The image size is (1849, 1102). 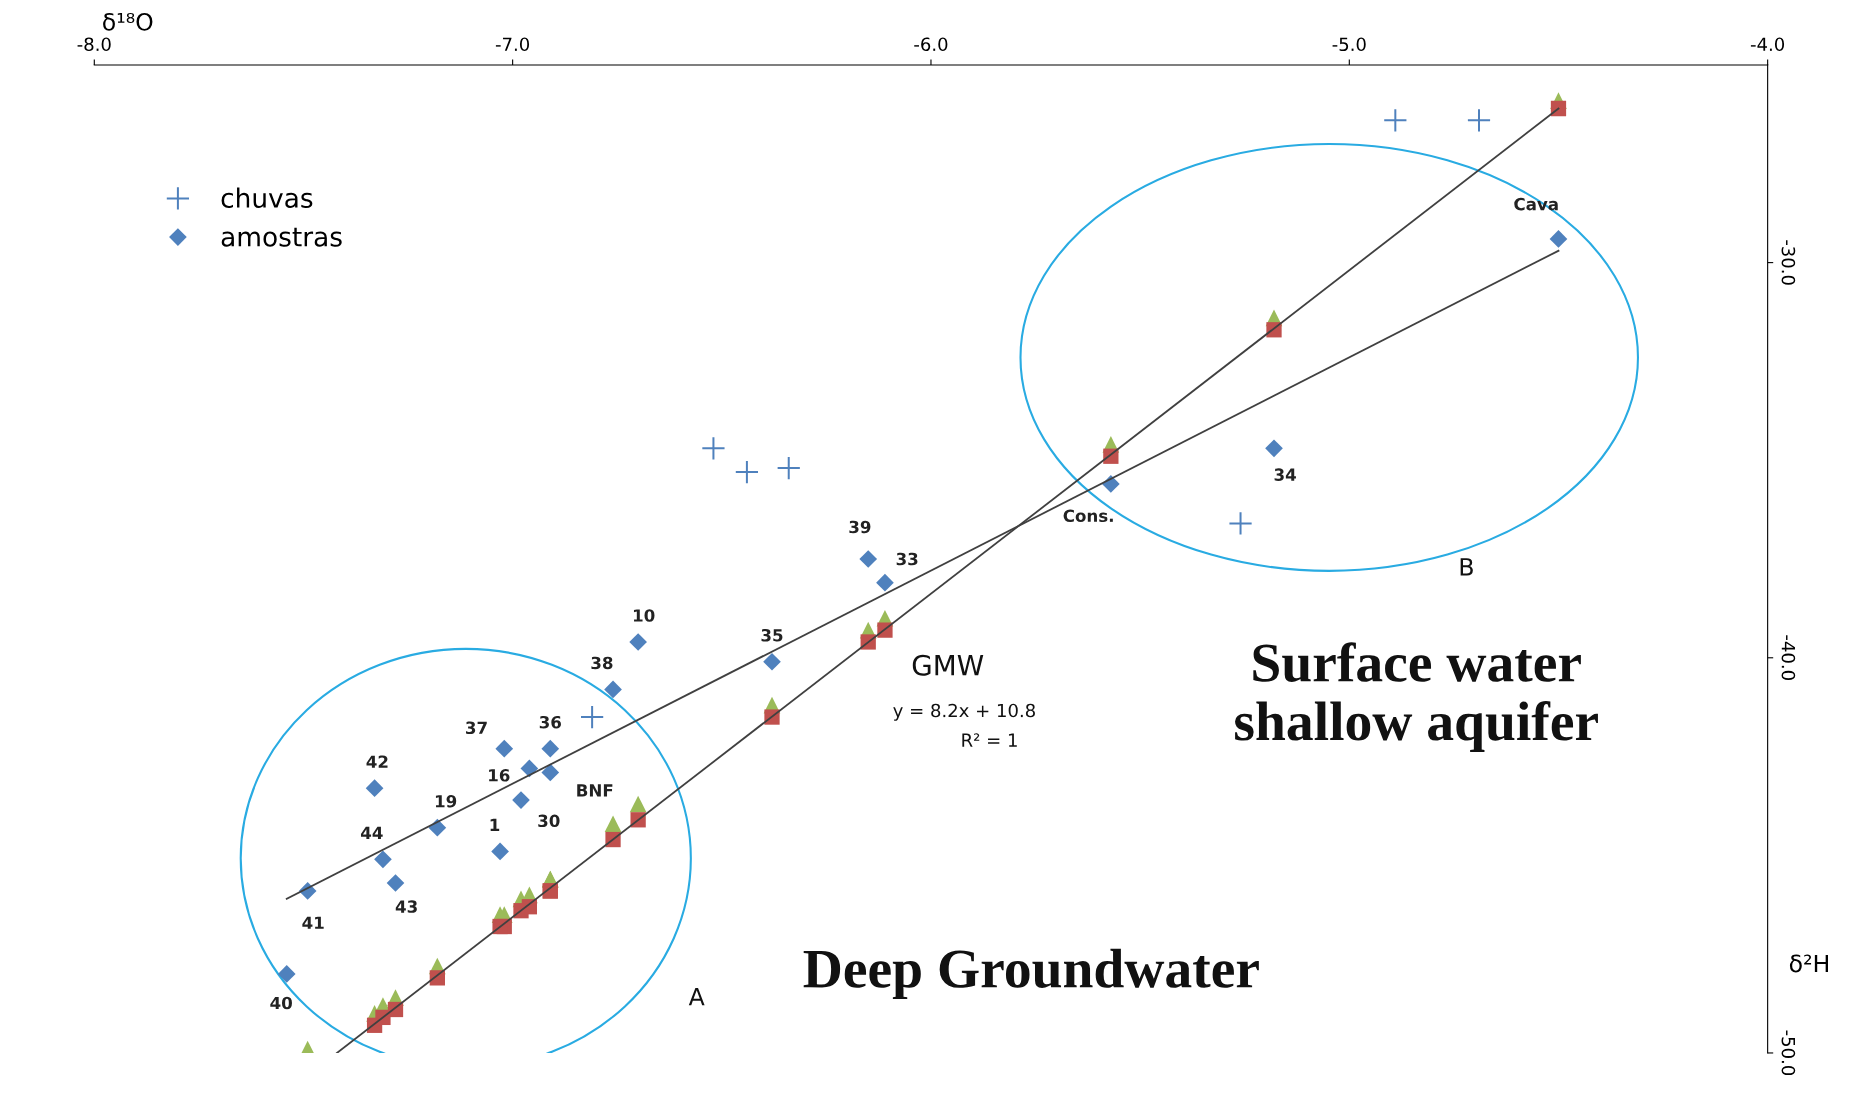 I want to click on x-tick-label: -5.0, so click(x=1349, y=44).